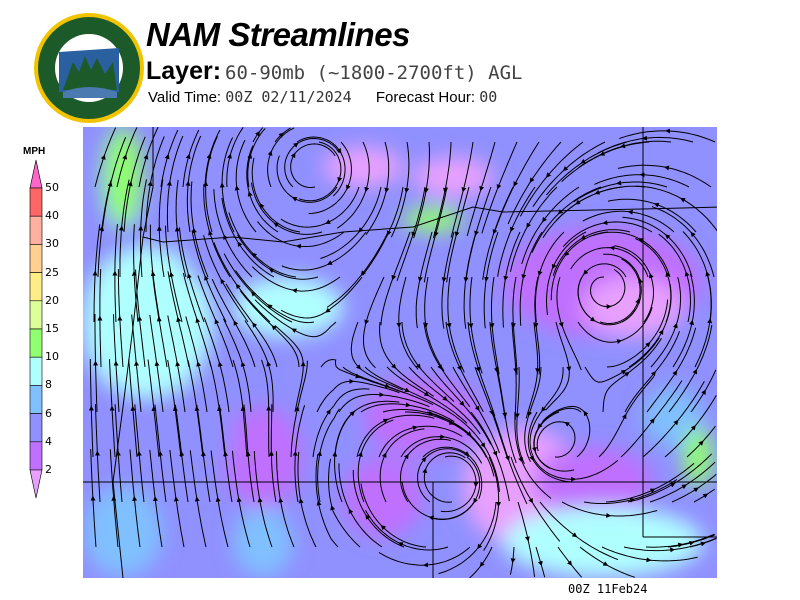 The height and width of the screenshot is (600, 800). What do you see at coordinates (36, 484) in the screenshot?
I see `legend-arrow-bottom` at bounding box center [36, 484].